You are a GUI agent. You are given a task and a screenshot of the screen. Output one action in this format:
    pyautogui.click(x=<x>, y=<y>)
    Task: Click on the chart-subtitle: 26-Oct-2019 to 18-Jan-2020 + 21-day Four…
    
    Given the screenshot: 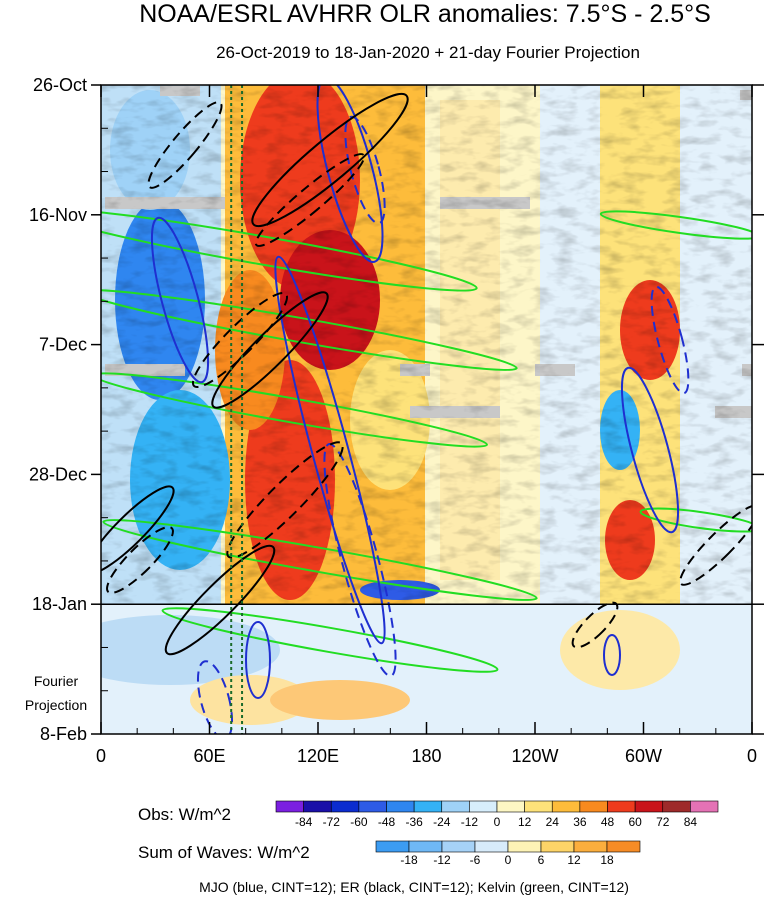 What is the action you would take?
    pyautogui.click(x=428, y=52)
    